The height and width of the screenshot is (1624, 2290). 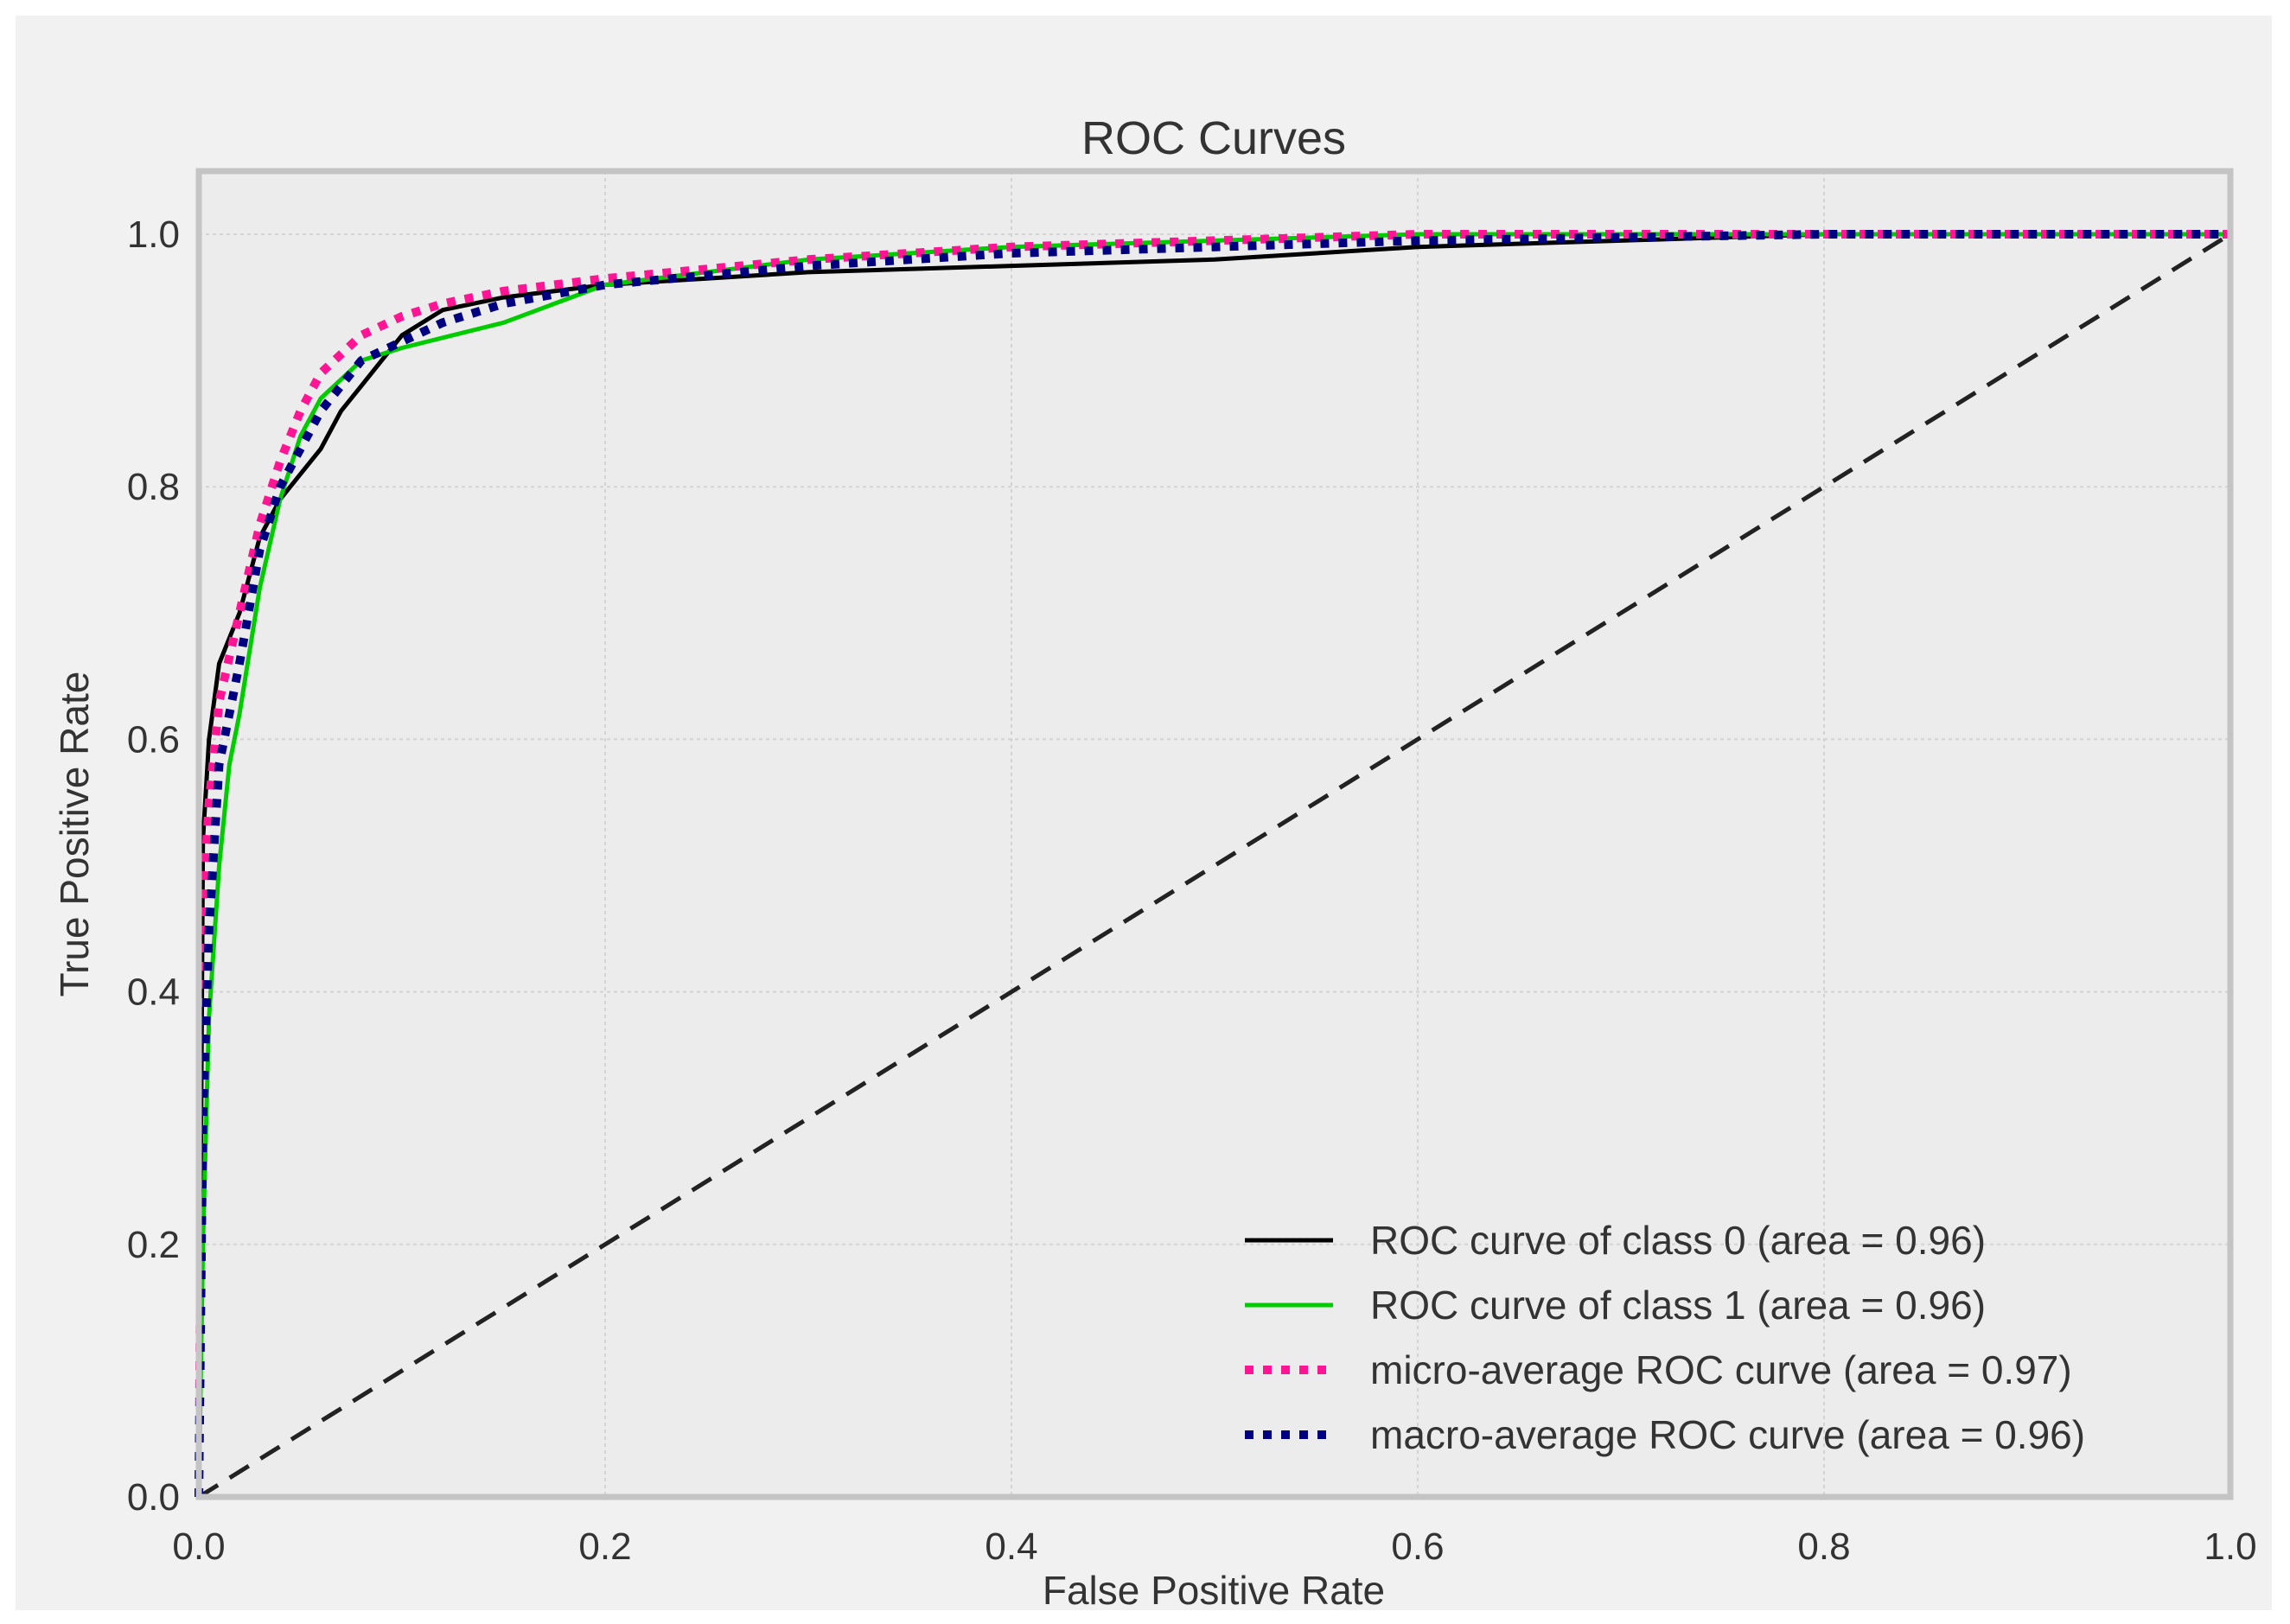 What do you see at coordinates (199, 1546) in the screenshot?
I see `x-tick-label: 0.0` at bounding box center [199, 1546].